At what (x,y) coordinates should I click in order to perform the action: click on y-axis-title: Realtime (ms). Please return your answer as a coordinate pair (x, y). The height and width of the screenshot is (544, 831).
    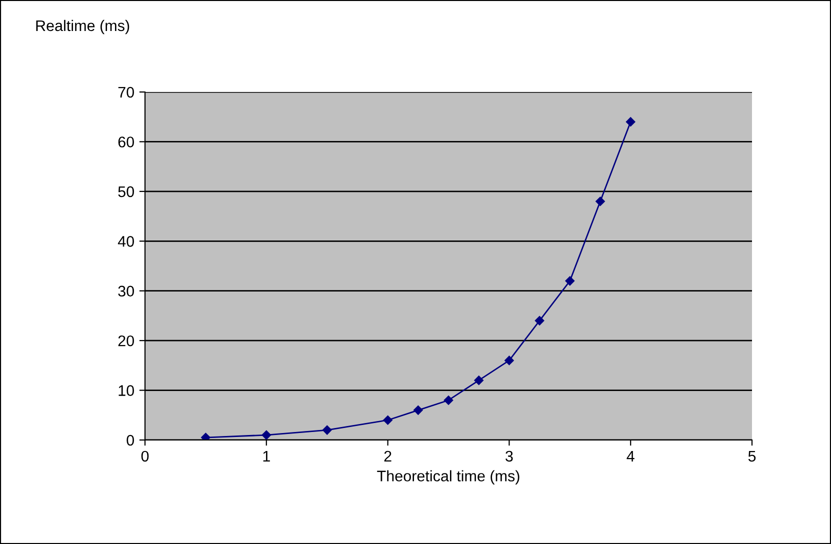
    Looking at the image, I should click on (83, 27).